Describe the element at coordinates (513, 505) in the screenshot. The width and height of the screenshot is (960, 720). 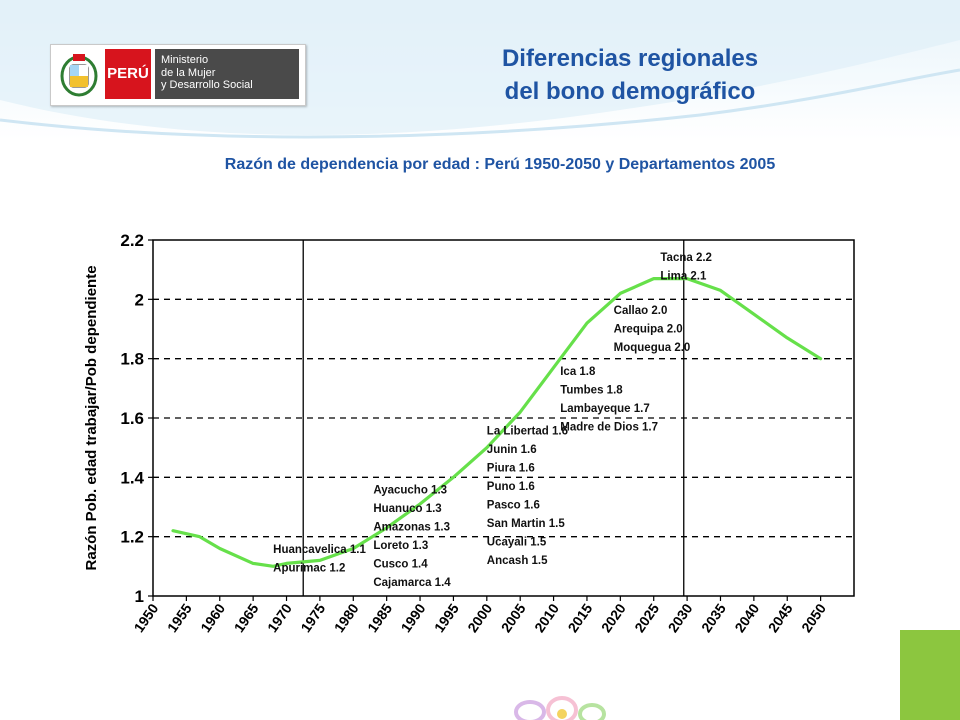
I see `annotation-line: Pasco 1.6` at that location.